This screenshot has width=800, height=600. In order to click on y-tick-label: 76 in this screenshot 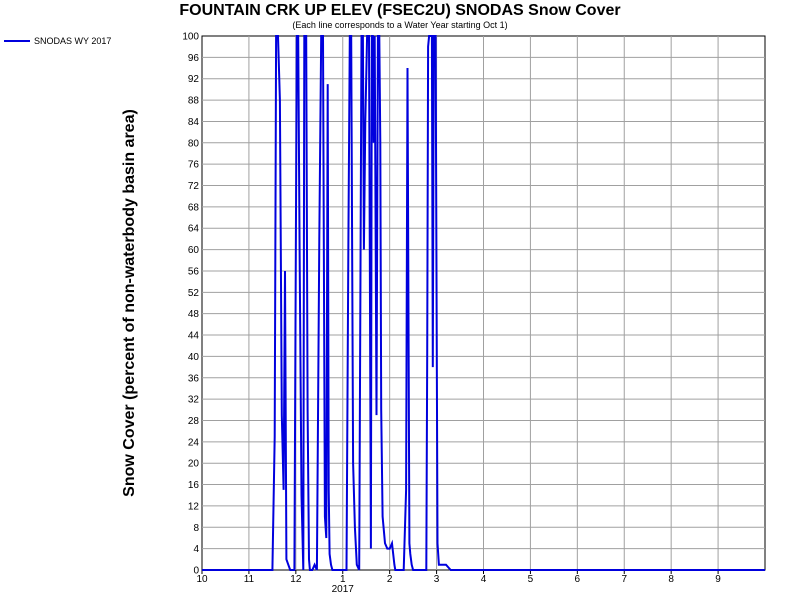, I will do `click(194, 165)`.